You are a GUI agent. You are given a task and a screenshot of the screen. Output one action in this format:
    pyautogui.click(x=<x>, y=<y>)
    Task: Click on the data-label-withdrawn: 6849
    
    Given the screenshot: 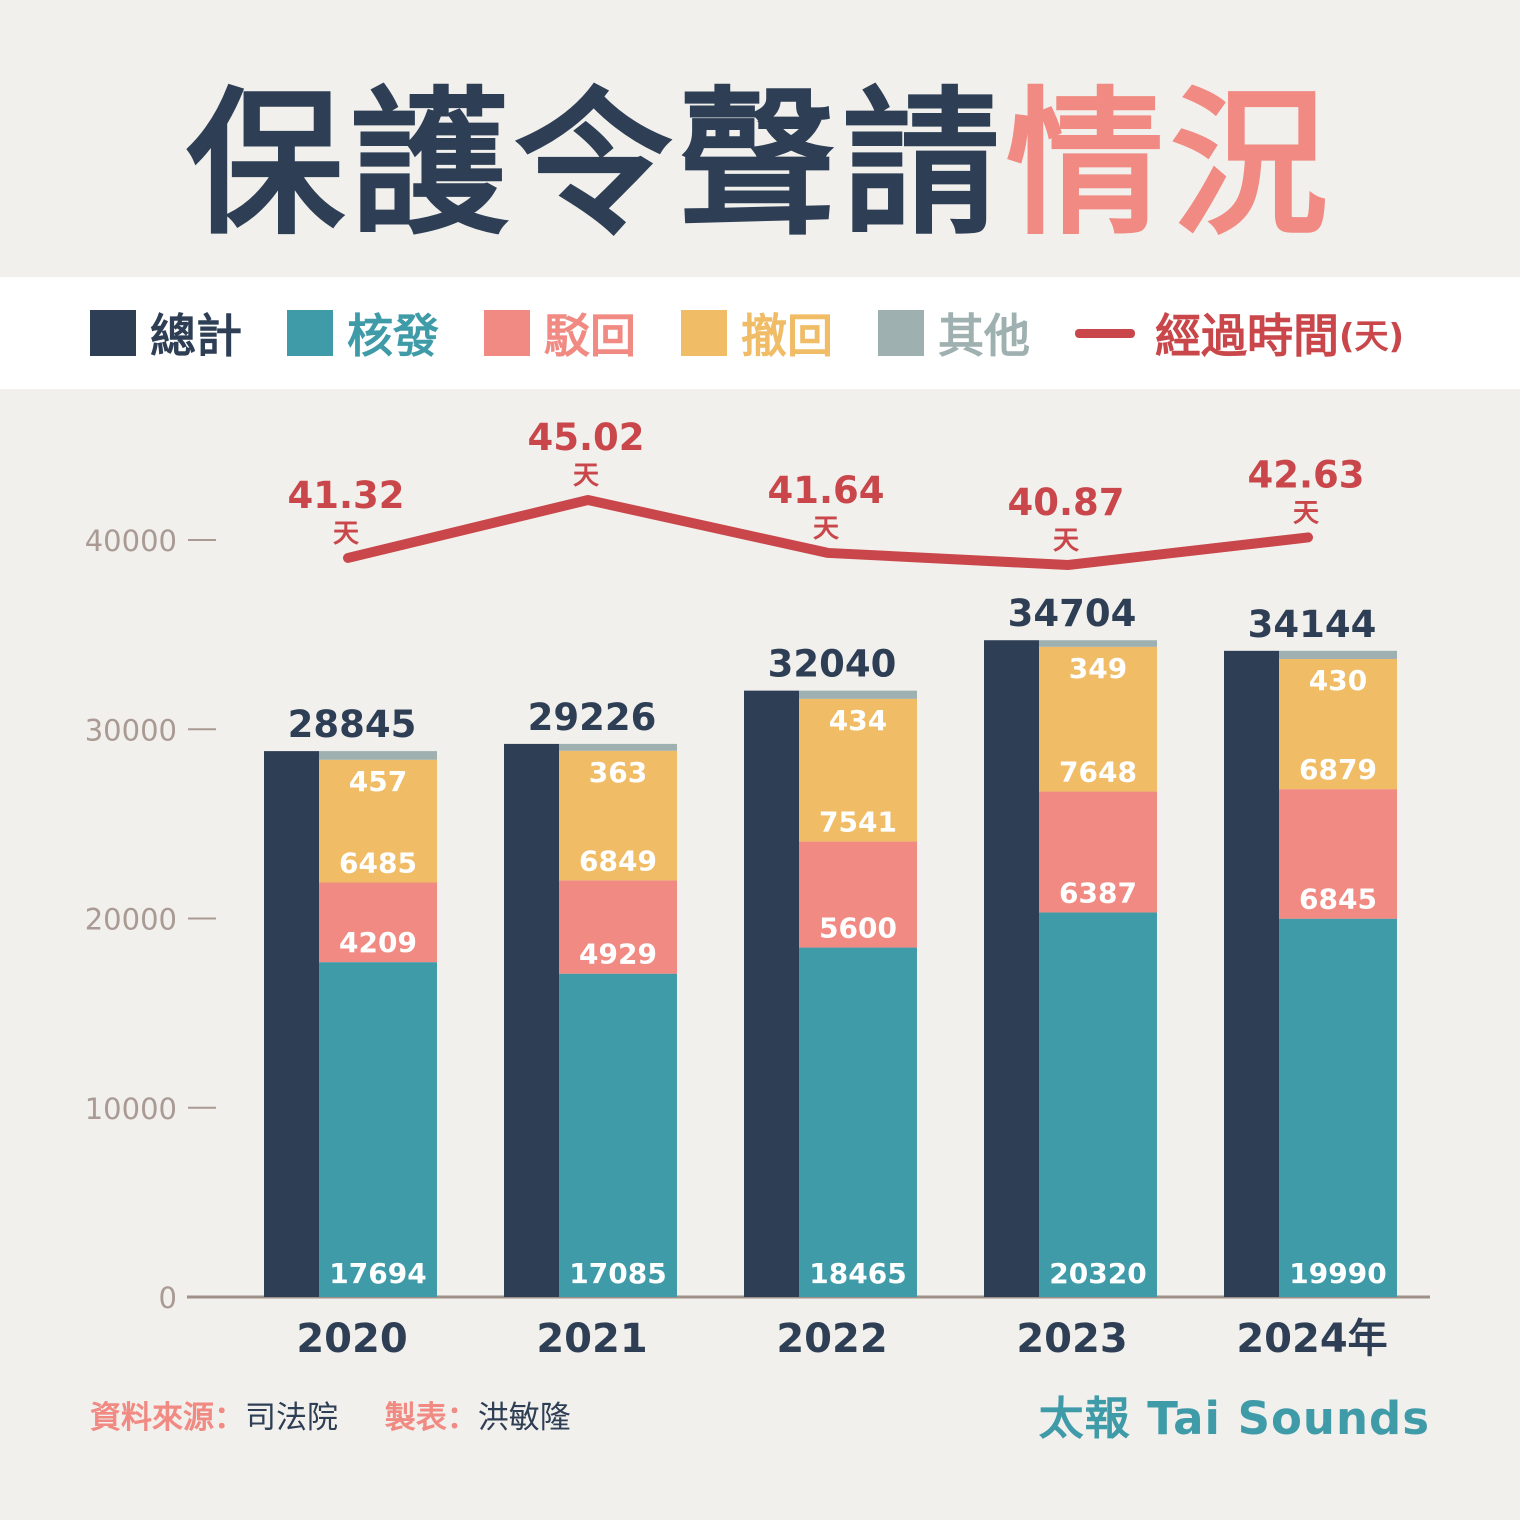 What is the action you would take?
    pyautogui.click(x=618, y=860)
    